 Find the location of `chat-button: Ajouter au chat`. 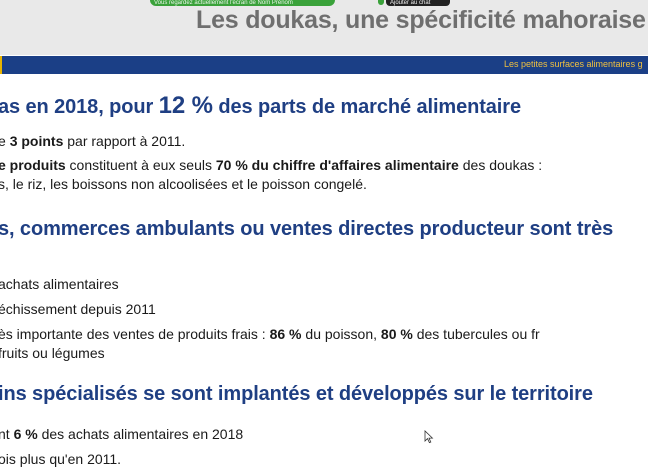

chat-button: Ajouter au chat is located at coordinates (418, 3).